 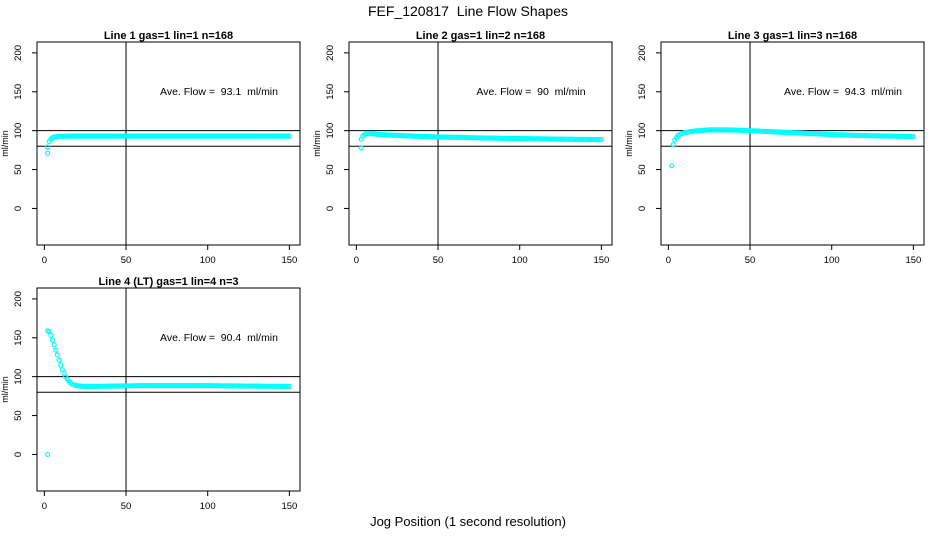 What do you see at coordinates (480, 36) in the screenshot?
I see `subplot-title: Line 2 gas=1 lin=2 n=168` at bounding box center [480, 36].